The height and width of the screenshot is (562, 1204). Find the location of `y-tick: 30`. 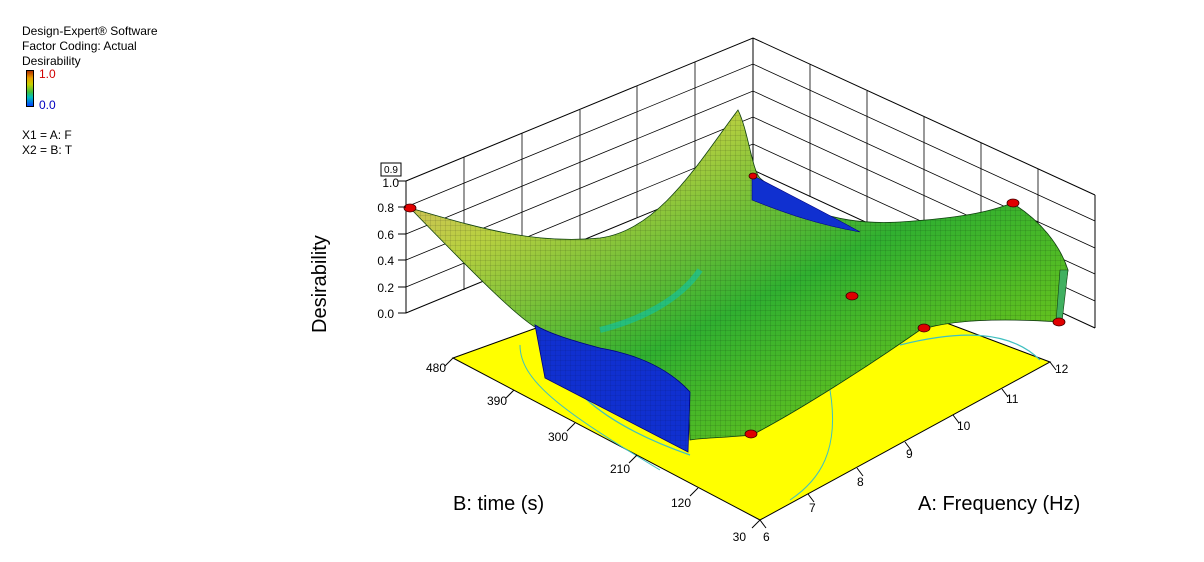

y-tick: 30 is located at coordinates (740, 537).